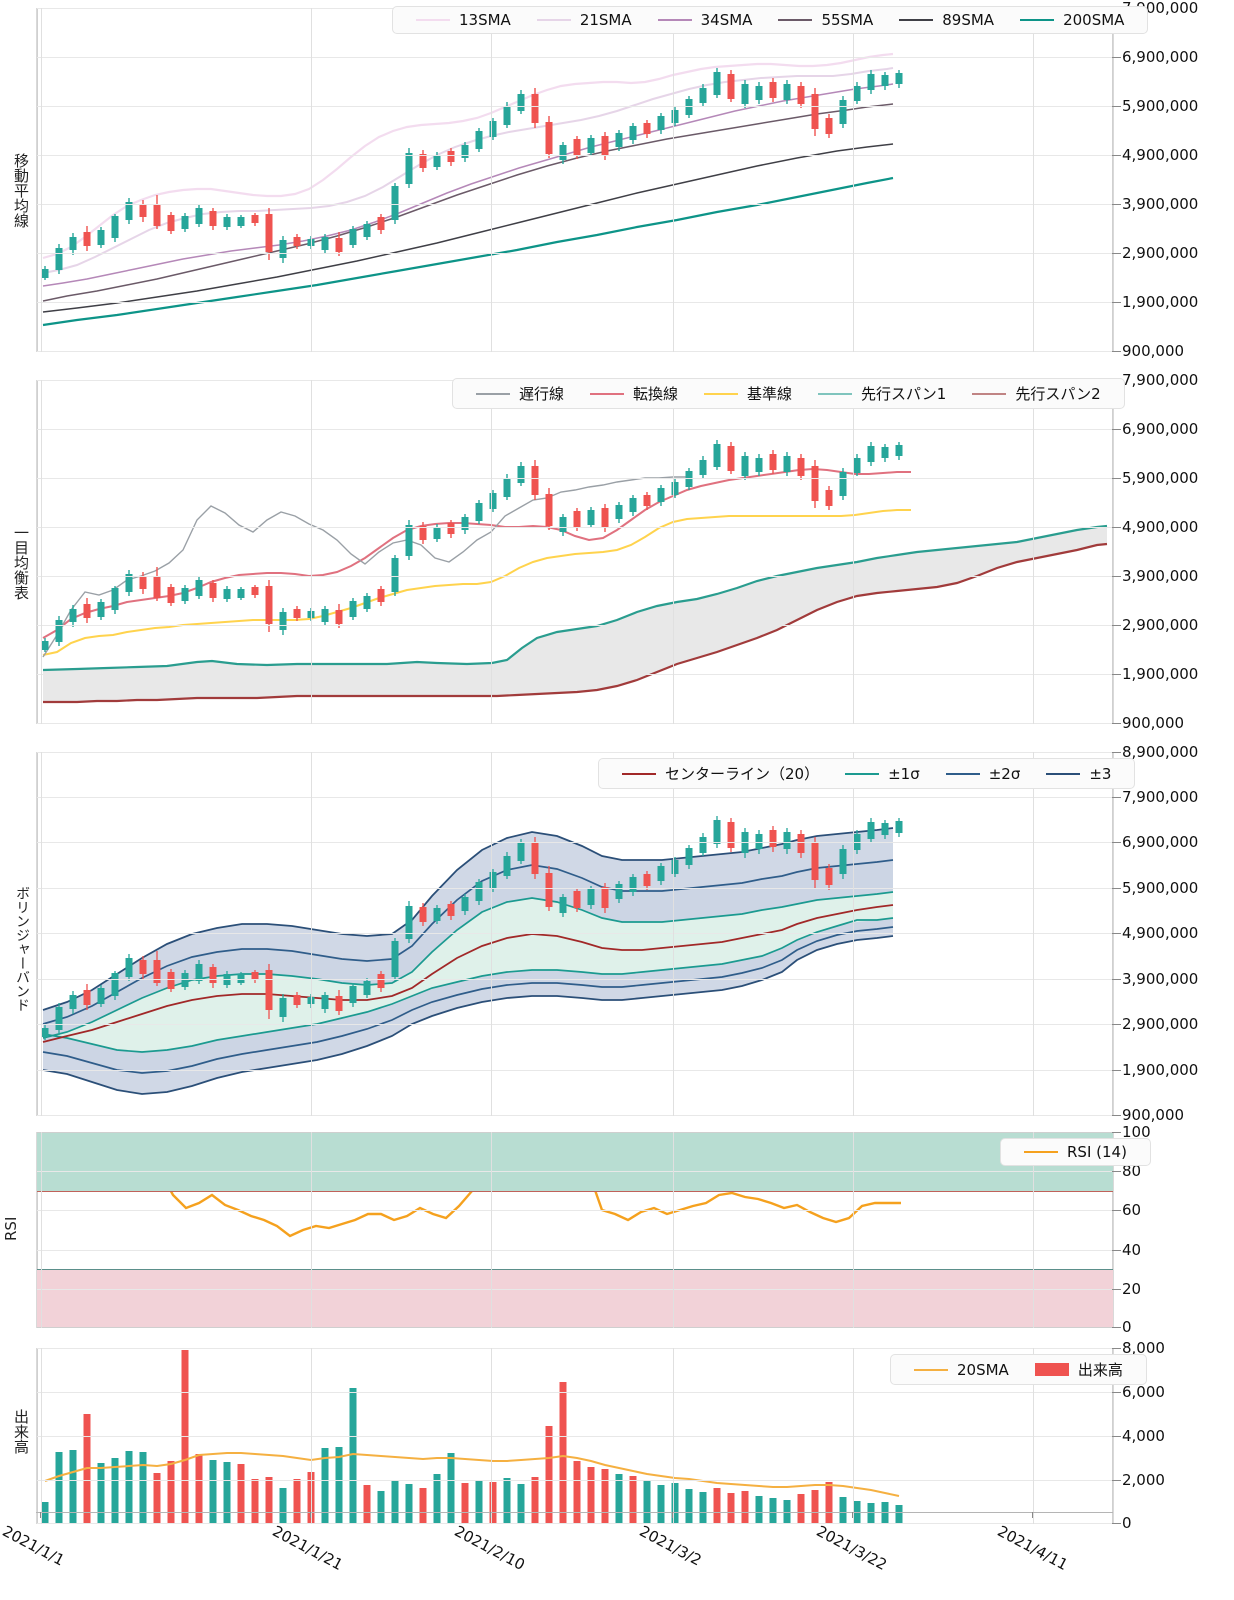 The width and height of the screenshot is (1234, 1600). Describe the element at coordinates (656, 394) in the screenshot. I see `legend-label: 転換線` at that location.